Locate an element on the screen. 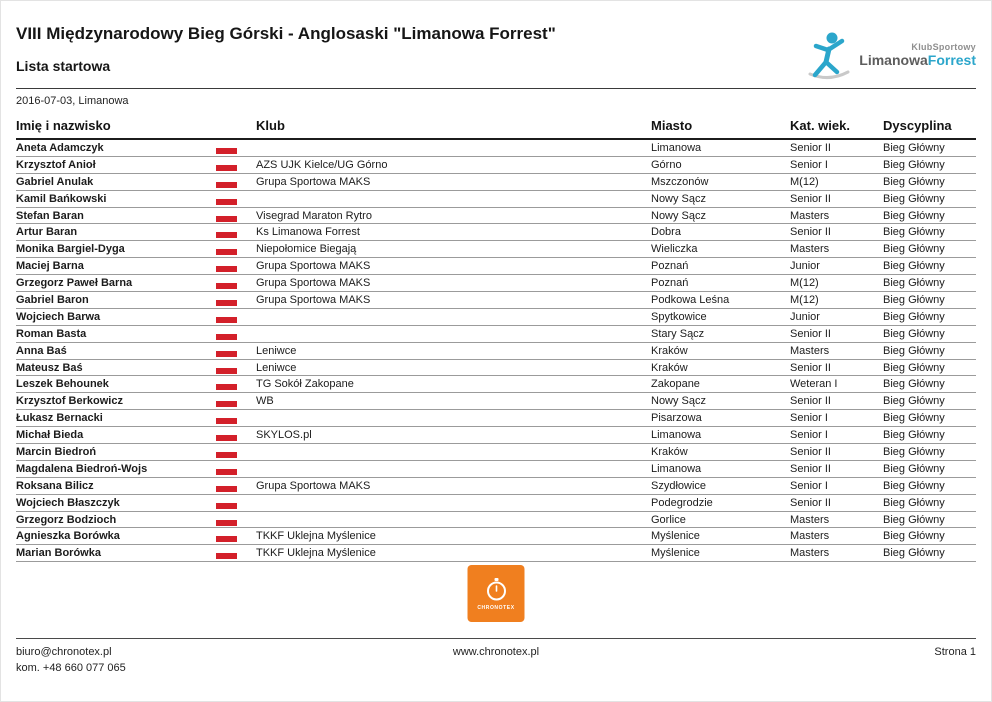 The image size is (992, 702). runner-city: Stary Sącz is located at coordinates (678, 333).